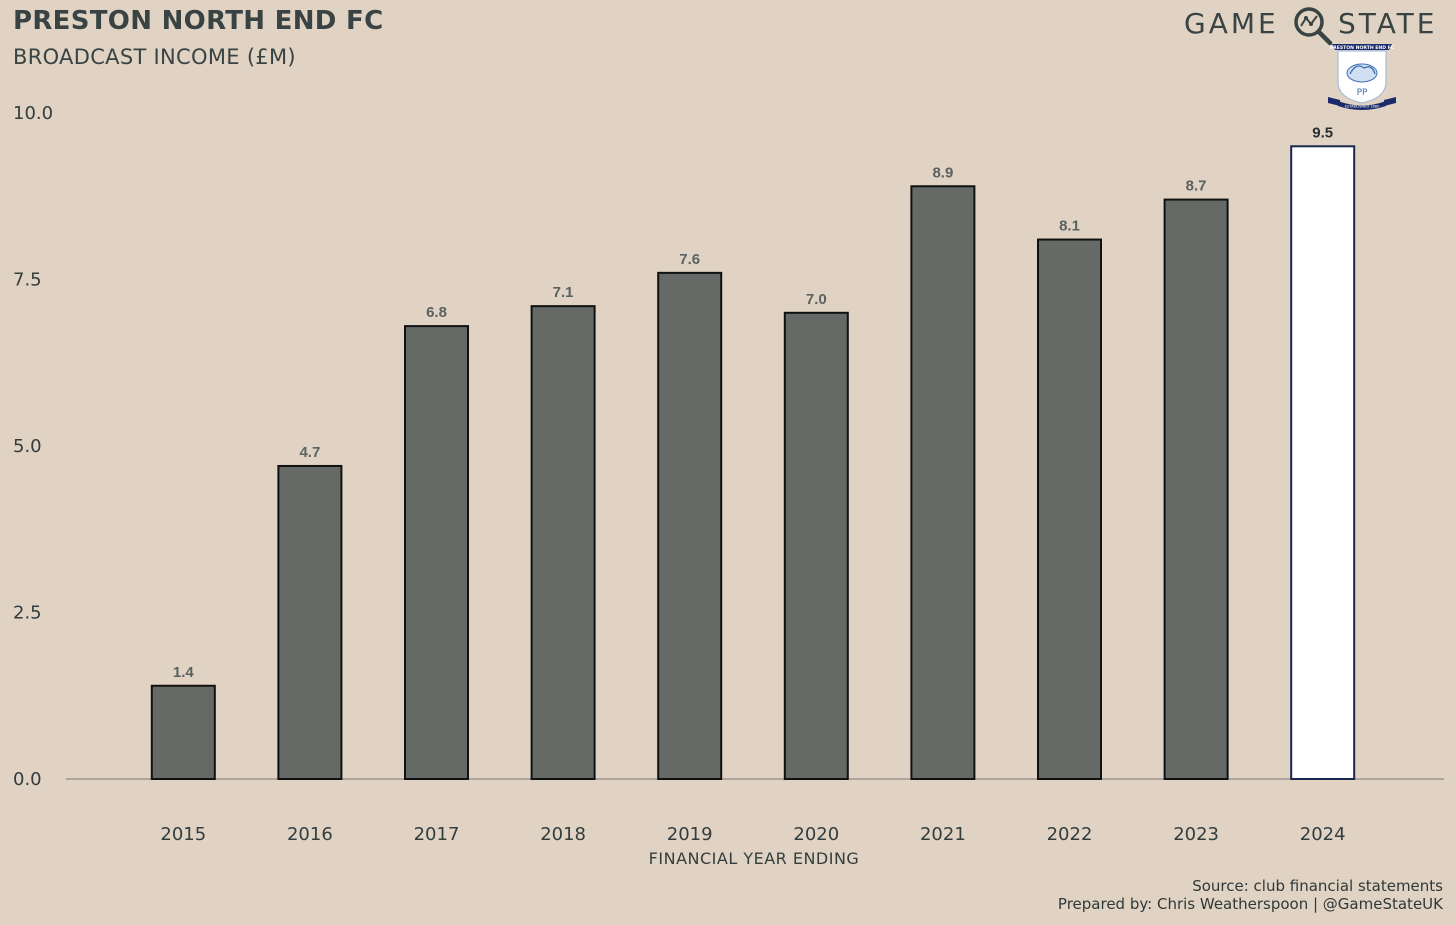 Image resolution: width=1456 pixels, height=925 pixels. Describe the element at coordinates (563, 834) in the screenshot. I see `x-tick-label-2018: 2018` at that location.